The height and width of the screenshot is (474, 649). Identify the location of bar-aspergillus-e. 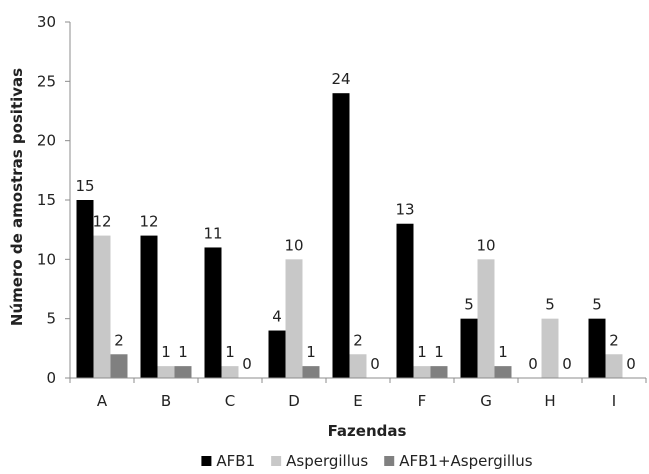
(358, 366).